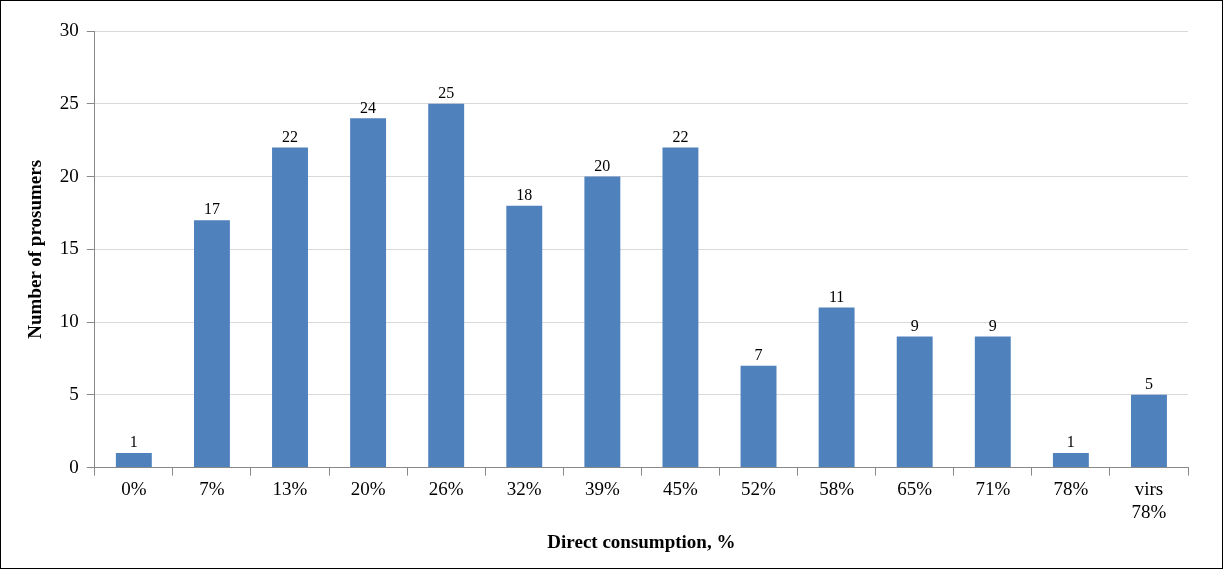 Image resolution: width=1223 pixels, height=569 pixels. Describe the element at coordinates (446, 488) in the screenshot. I see `x-tick-label: 26%` at that location.